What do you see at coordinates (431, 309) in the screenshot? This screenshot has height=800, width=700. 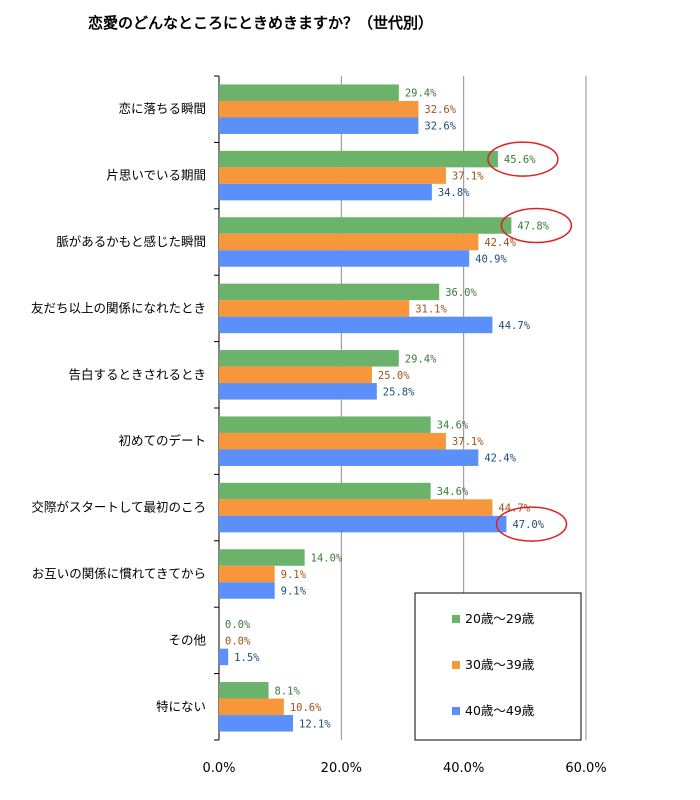 I see `data-label: 31.1%` at bounding box center [431, 309].